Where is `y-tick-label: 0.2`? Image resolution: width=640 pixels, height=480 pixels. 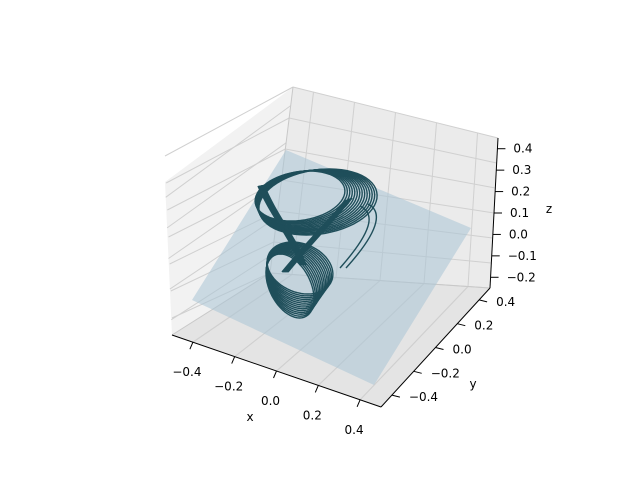 y-tick-label: 0.2 is located at coordinates (483, 326).